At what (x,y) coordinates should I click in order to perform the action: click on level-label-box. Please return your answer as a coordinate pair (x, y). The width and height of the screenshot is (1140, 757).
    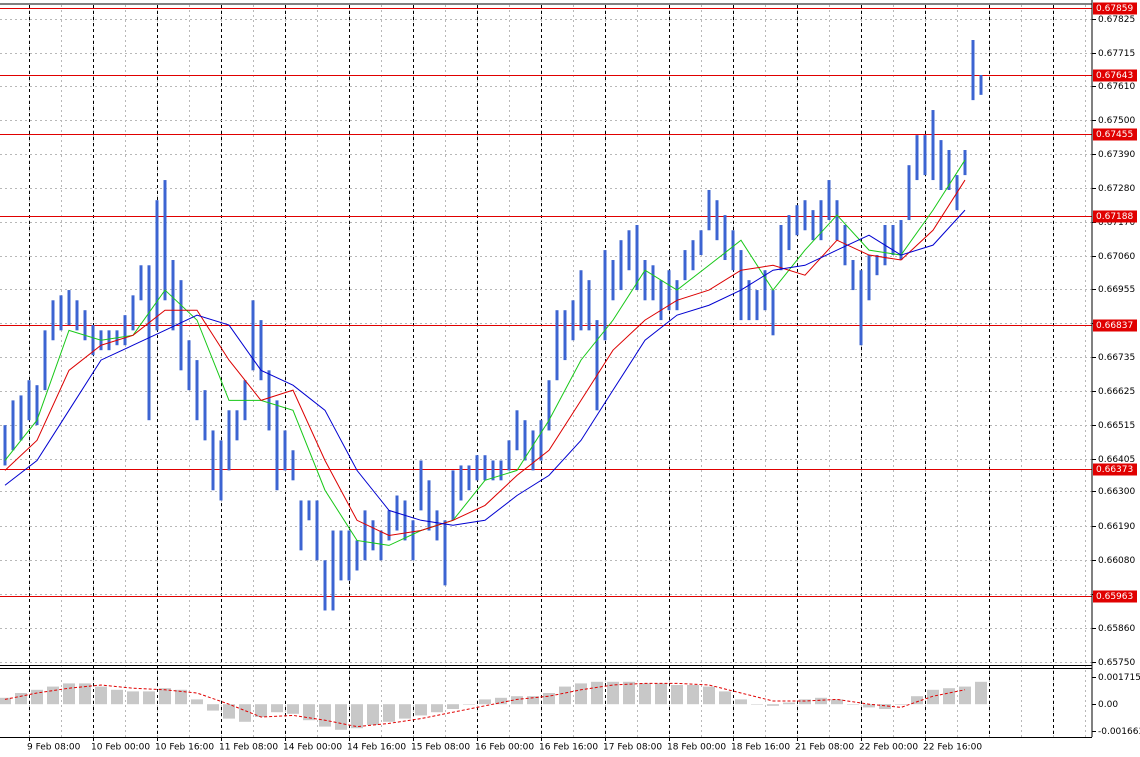
    Looking at the image, I should click on (1115, 469).